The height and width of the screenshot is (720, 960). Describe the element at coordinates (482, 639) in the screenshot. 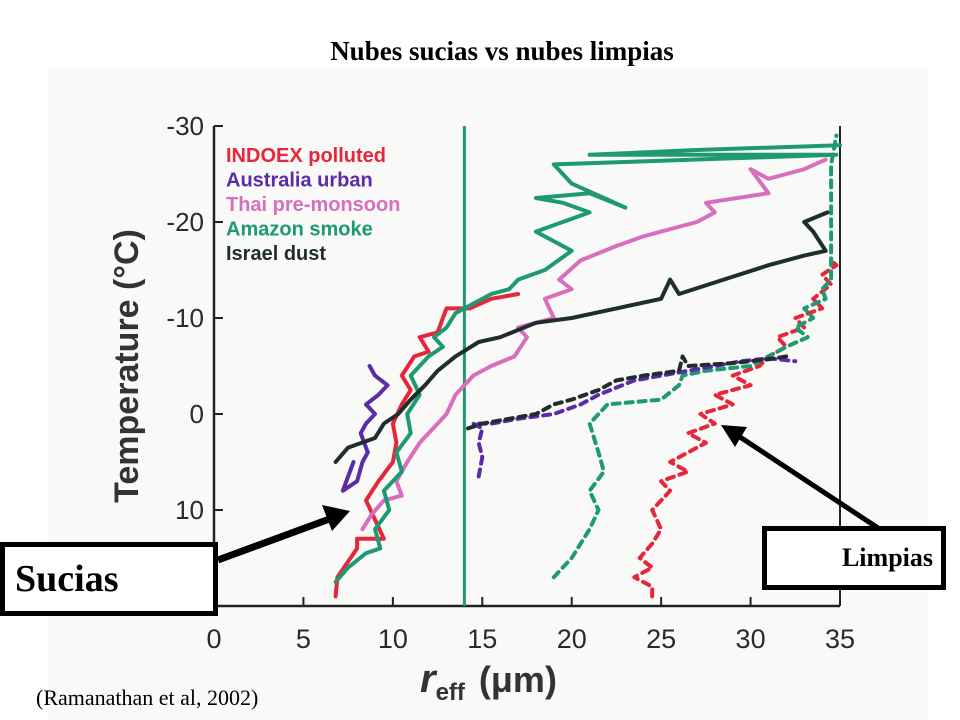

I see `x-tick-label: 15` at that location.